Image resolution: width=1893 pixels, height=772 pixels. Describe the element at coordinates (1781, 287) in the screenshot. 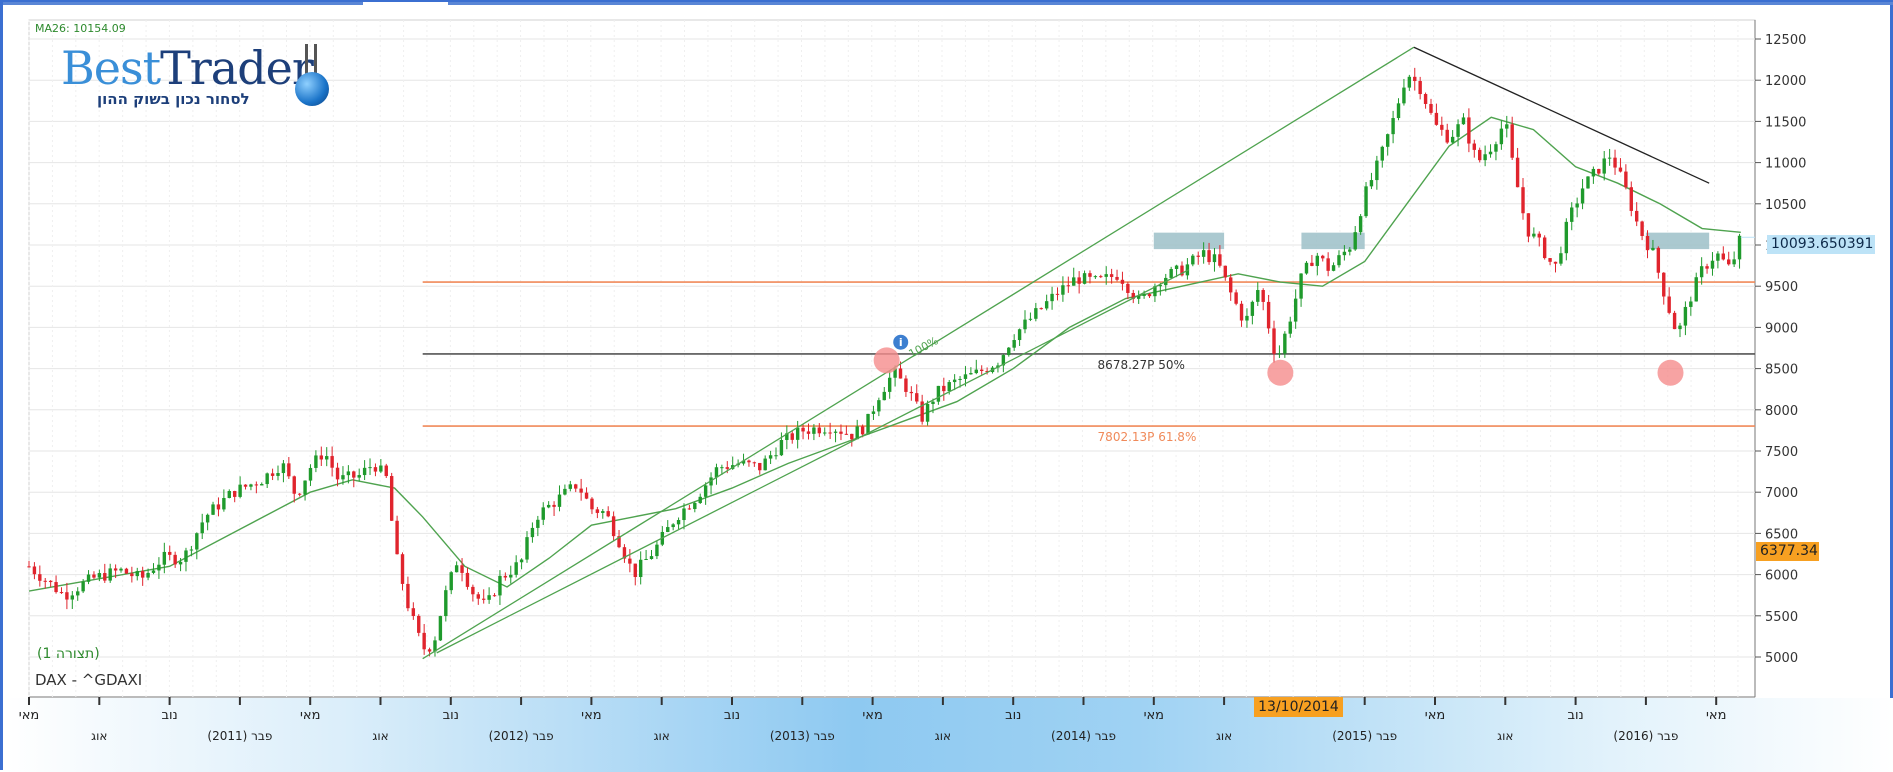

I see `price-tick-label: 9500` at that location.